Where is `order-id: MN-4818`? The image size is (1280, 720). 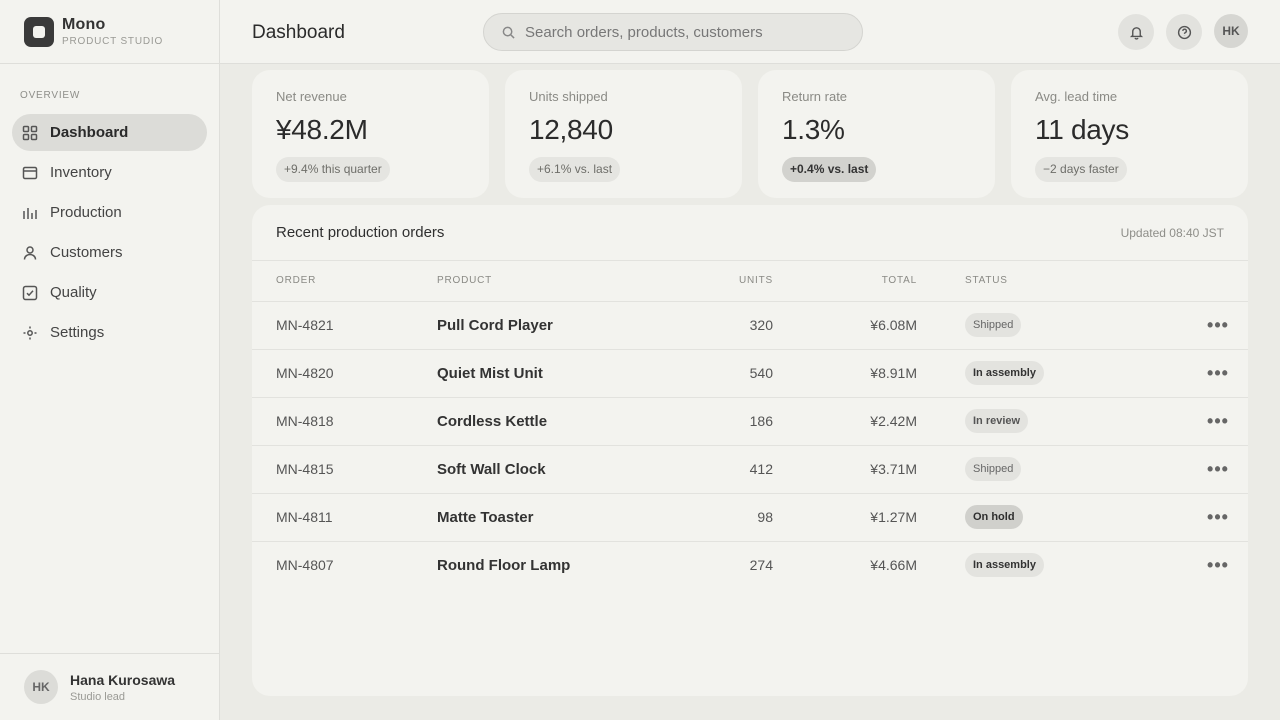 order-id: MN-4818 is located at coordinates (344, 421).